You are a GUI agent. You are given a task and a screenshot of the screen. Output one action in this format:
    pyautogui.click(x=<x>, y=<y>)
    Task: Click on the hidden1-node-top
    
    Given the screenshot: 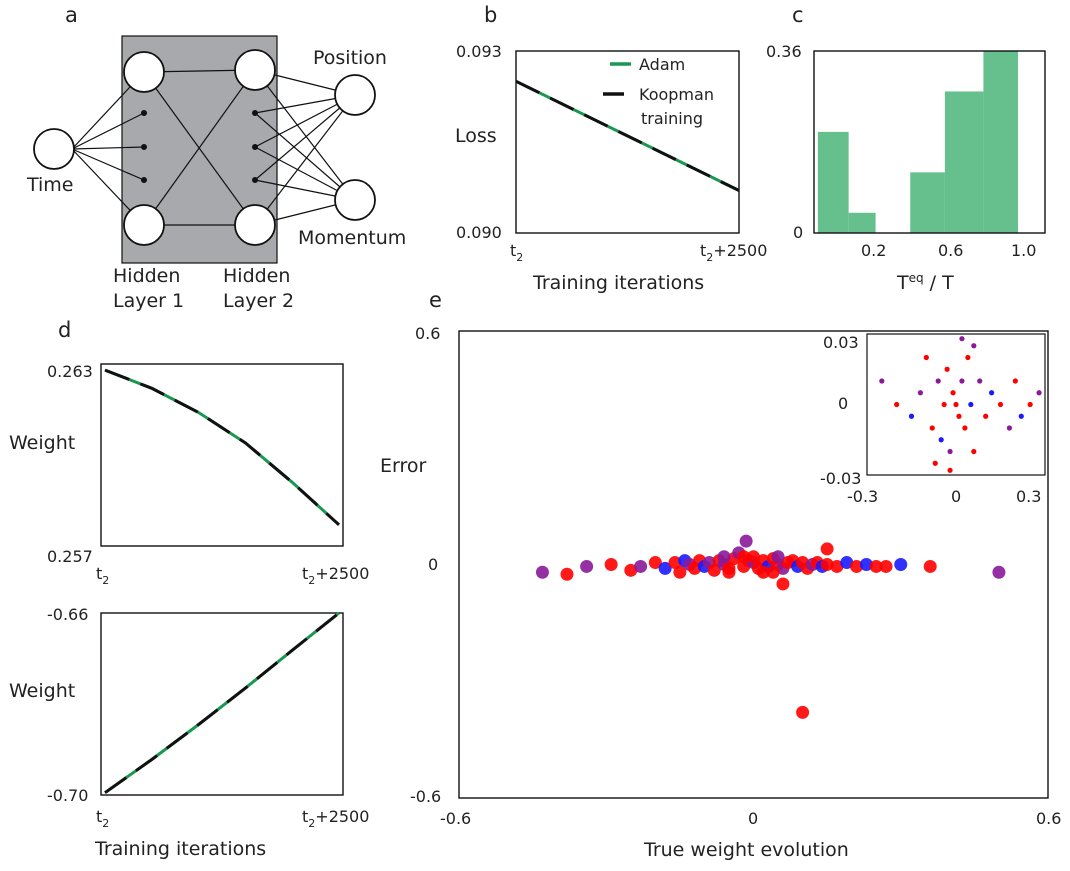 What is the action you would take?
    pyautogui.click(x=144, y=72)
    